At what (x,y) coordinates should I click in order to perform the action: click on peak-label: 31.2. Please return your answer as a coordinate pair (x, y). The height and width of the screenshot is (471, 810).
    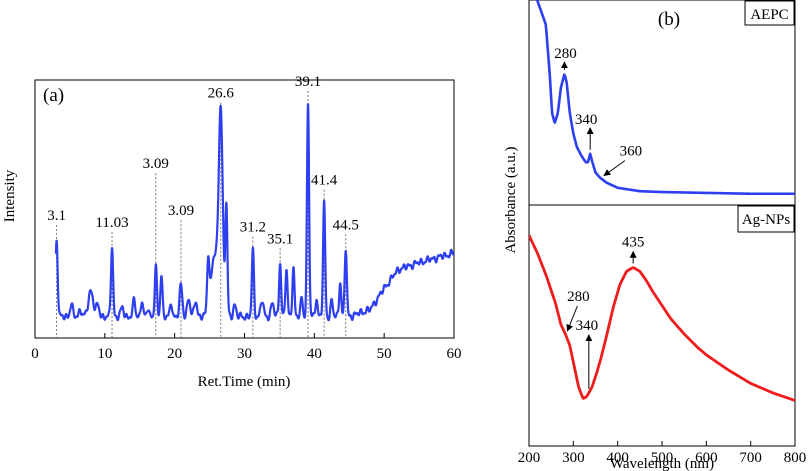
    Looking at the image, I should click on (253, 228).